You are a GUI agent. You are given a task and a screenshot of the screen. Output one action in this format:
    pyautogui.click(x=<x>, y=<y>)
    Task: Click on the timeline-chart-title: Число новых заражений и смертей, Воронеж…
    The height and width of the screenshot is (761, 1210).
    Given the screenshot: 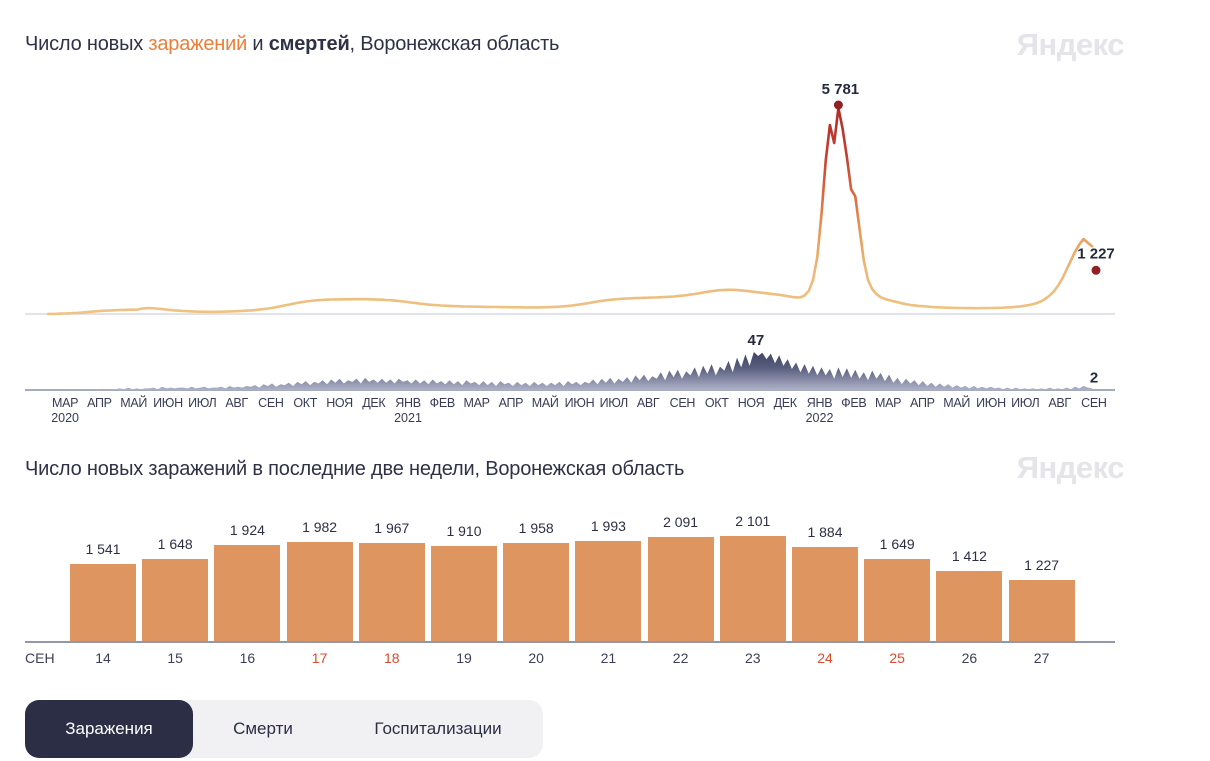 What is the action you would take?
    pyautogui.click(x=292, y=44)
    